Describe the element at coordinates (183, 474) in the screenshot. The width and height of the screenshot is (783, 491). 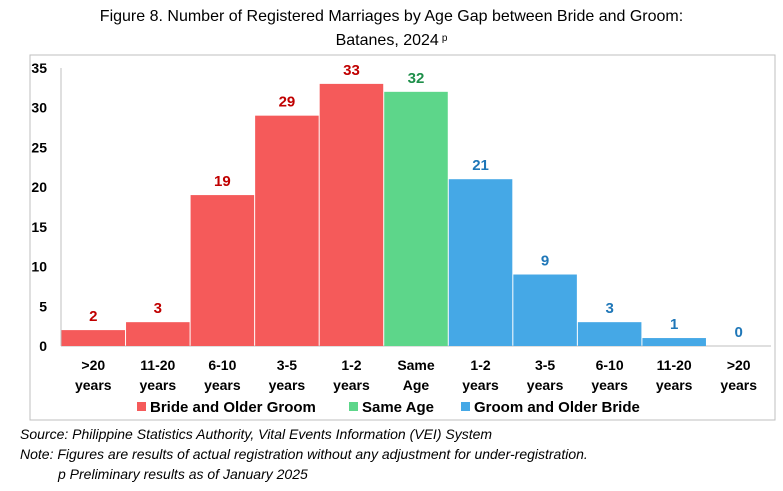
I see `preliminary-note: p Preliminary results as of January 2025` at that location.